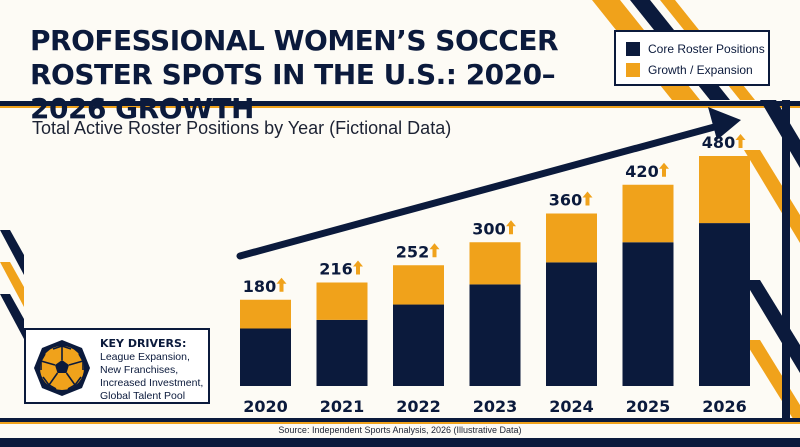  I want to click on x-tick-label: 2023, so click(495, 406).